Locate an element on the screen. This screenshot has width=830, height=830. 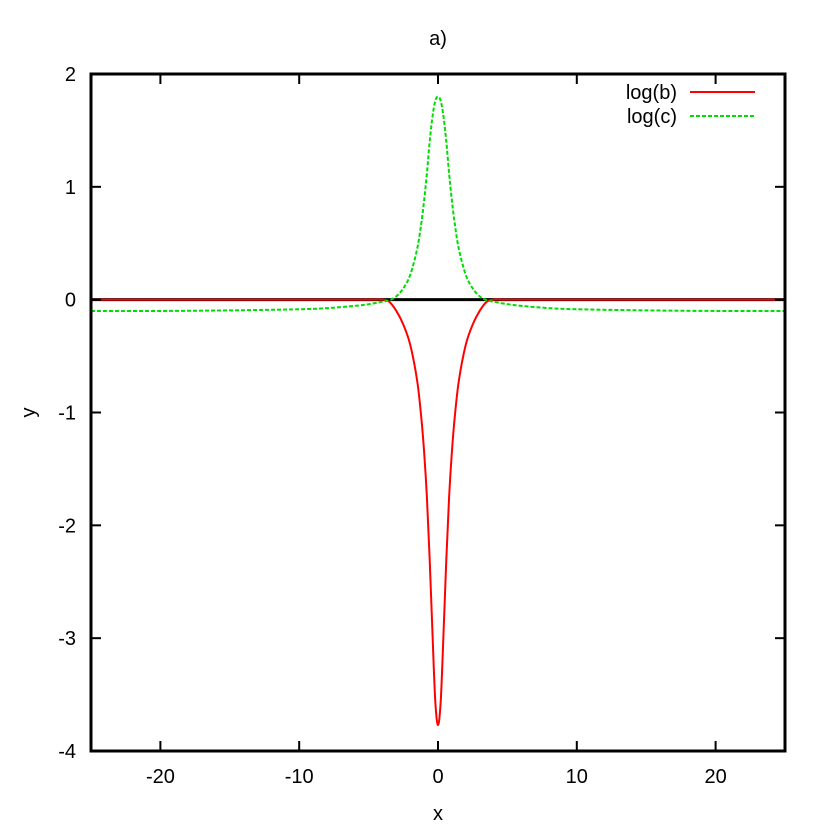
y-tick-label: 0 is located at coordinates (70, 301).